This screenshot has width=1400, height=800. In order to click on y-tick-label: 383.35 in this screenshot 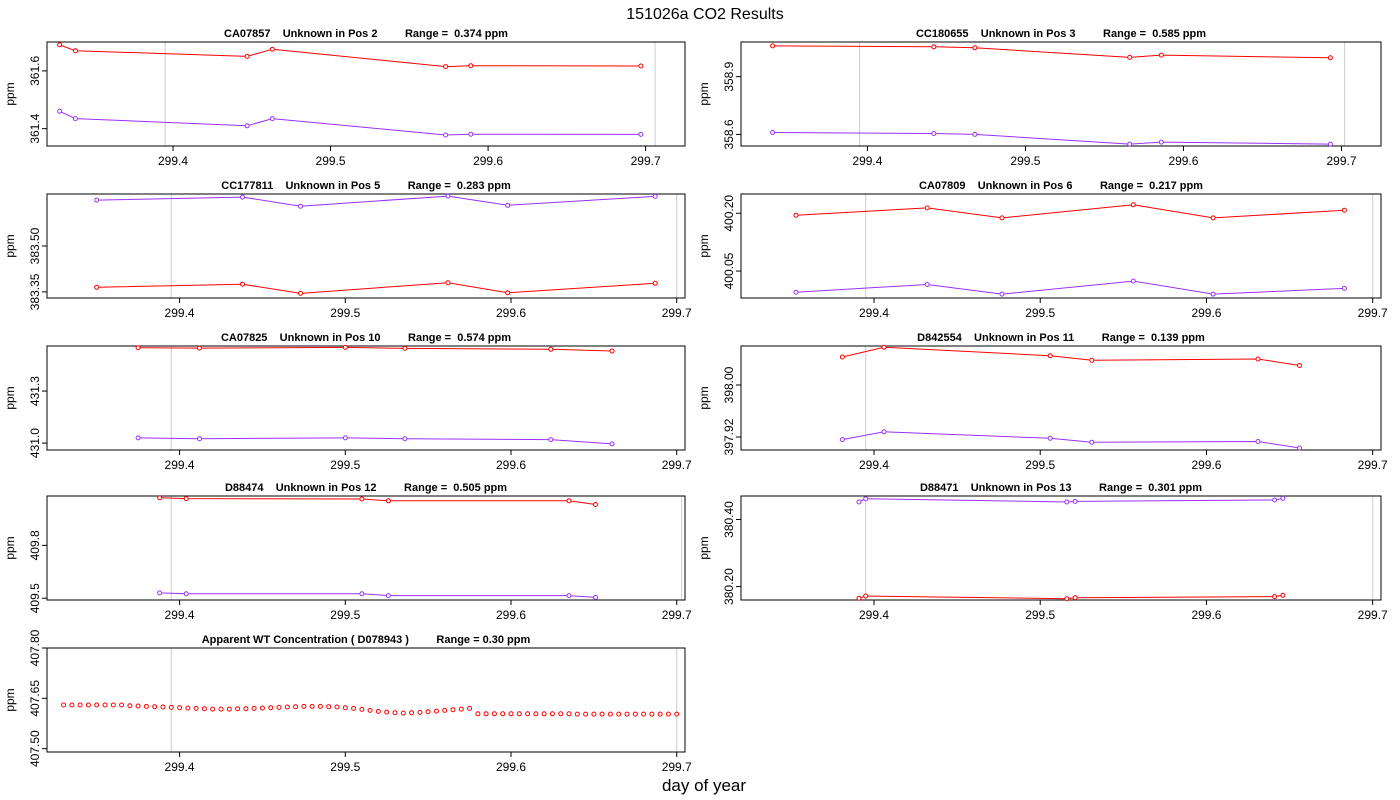, I will do `click(35, 291)`.